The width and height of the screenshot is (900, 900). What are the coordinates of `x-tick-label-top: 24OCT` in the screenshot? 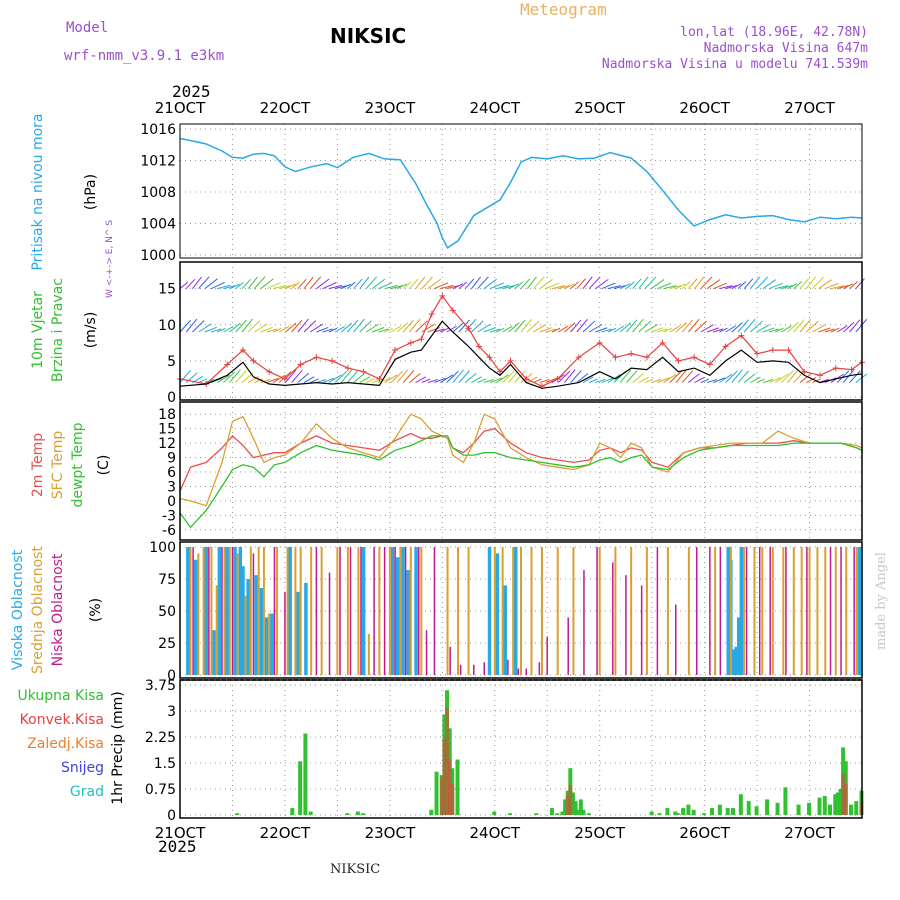 It's located at (495, 108).